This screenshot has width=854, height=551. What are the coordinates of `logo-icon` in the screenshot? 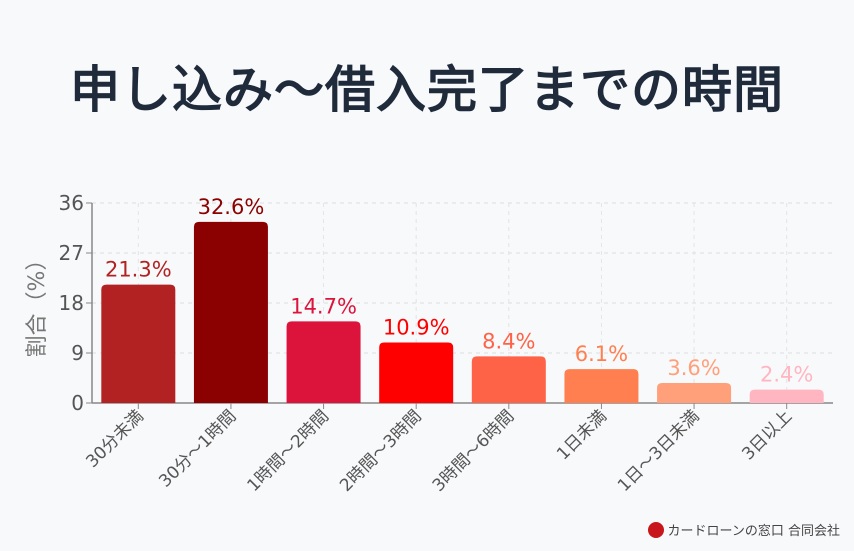 It's located at (655, 529).